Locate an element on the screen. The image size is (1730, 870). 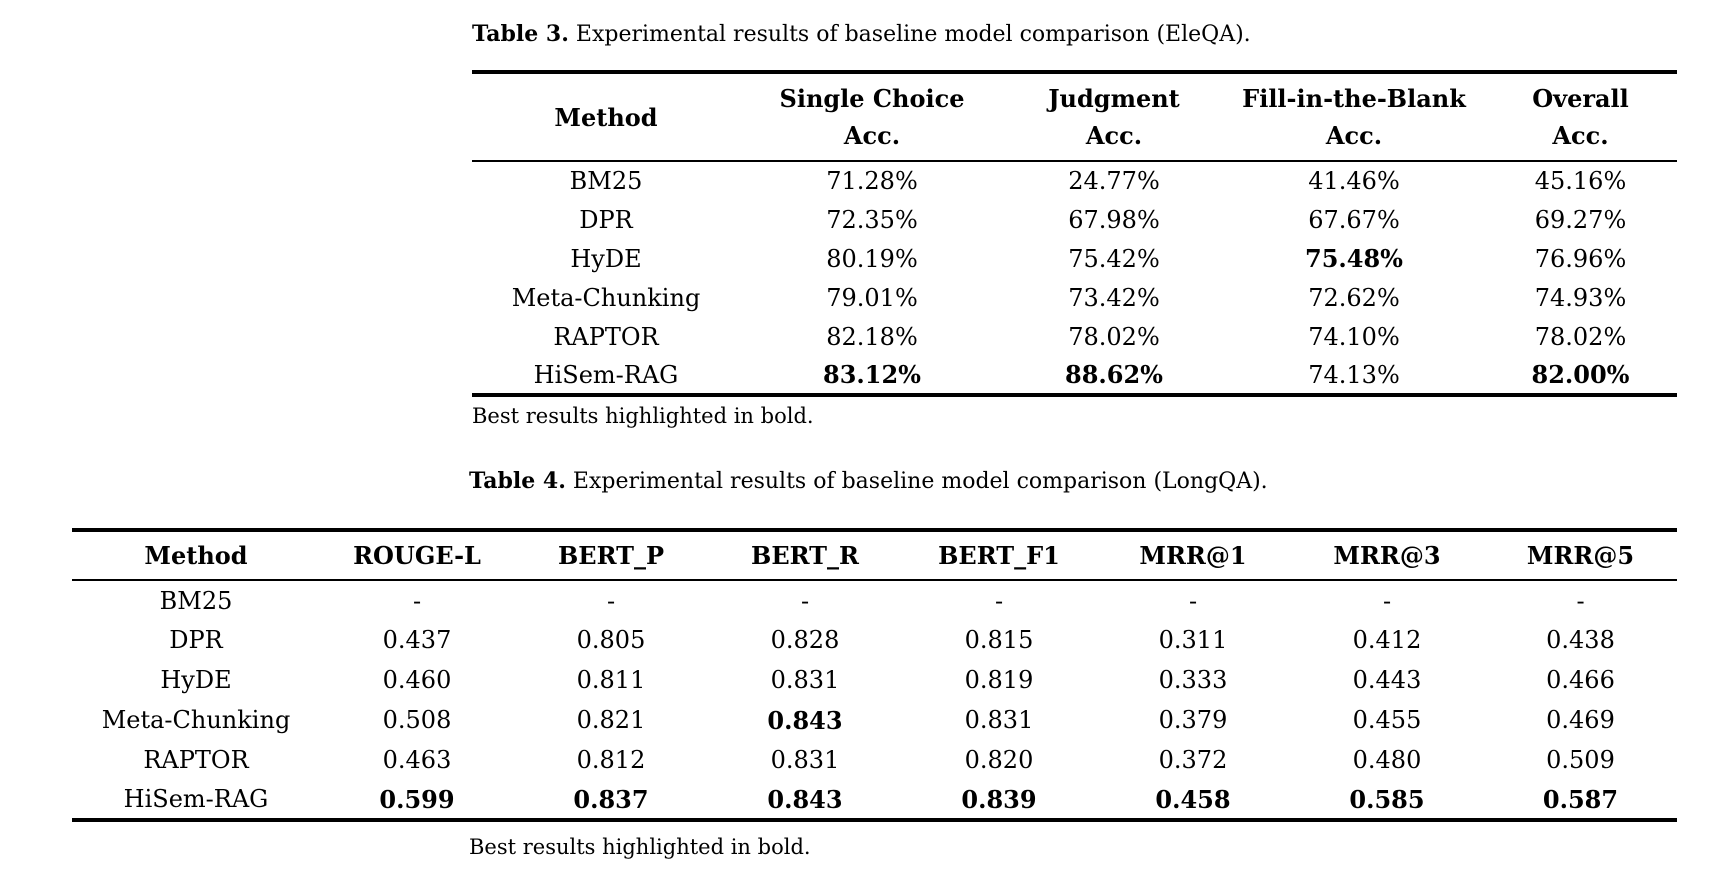
table-row: BM25 71.28% 24.77% 41.46% 45.16% is located at coordinates (1074, 180).